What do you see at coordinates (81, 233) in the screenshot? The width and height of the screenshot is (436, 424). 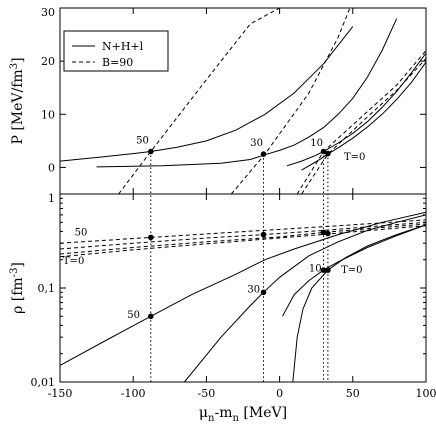 I see `density-curve-label-1: 50` at bounding box center [81, 233].